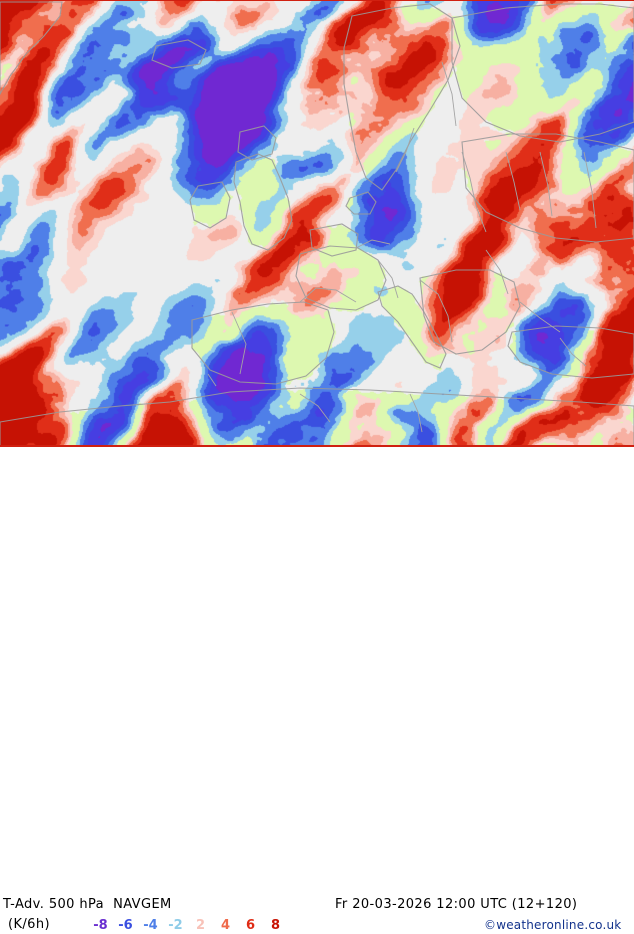 Image resolution: width=634 pixels, height=934 pixels. I want to click on legend-tick-minus6: -6, so click(125, 925).